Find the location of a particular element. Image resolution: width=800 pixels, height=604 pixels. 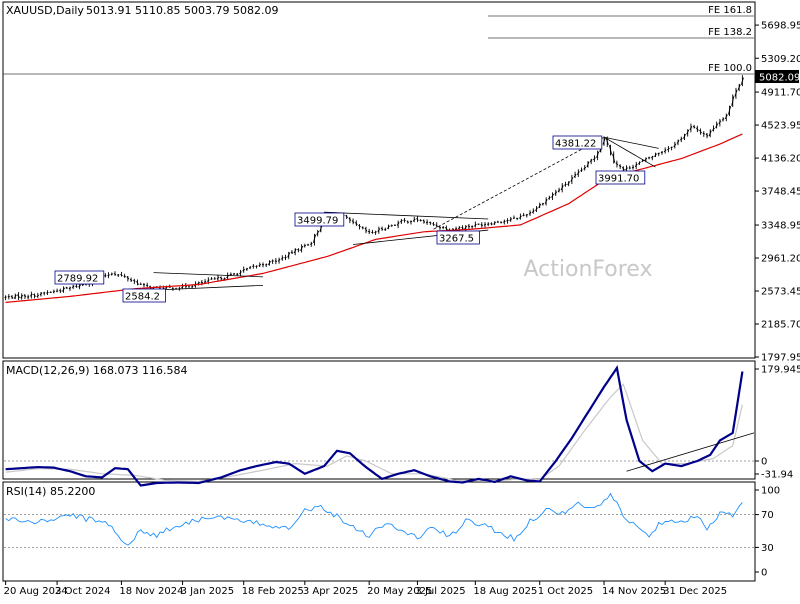

price-tick-label: 4136.20 is located at coordinates (780, 159).